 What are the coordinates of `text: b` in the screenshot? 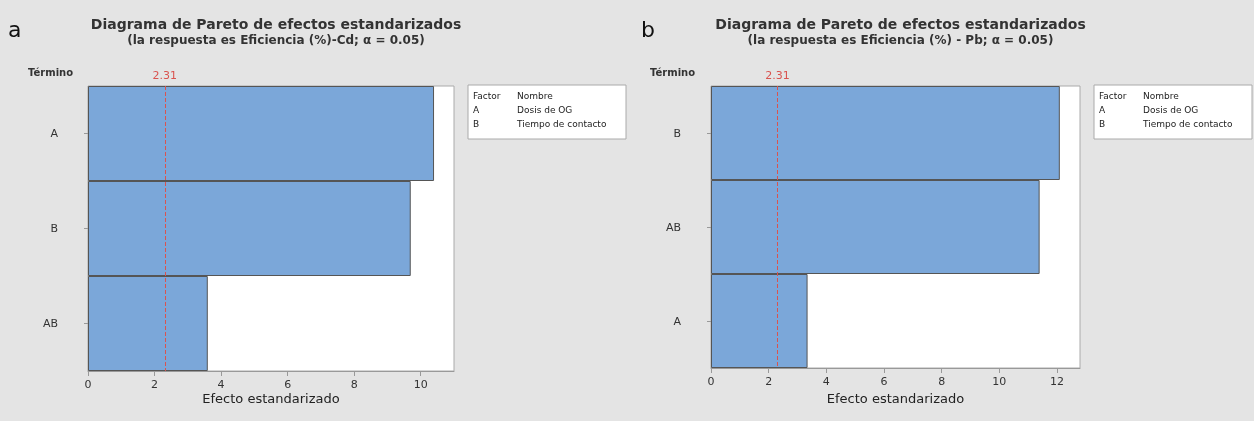 It's located at (648, 29).